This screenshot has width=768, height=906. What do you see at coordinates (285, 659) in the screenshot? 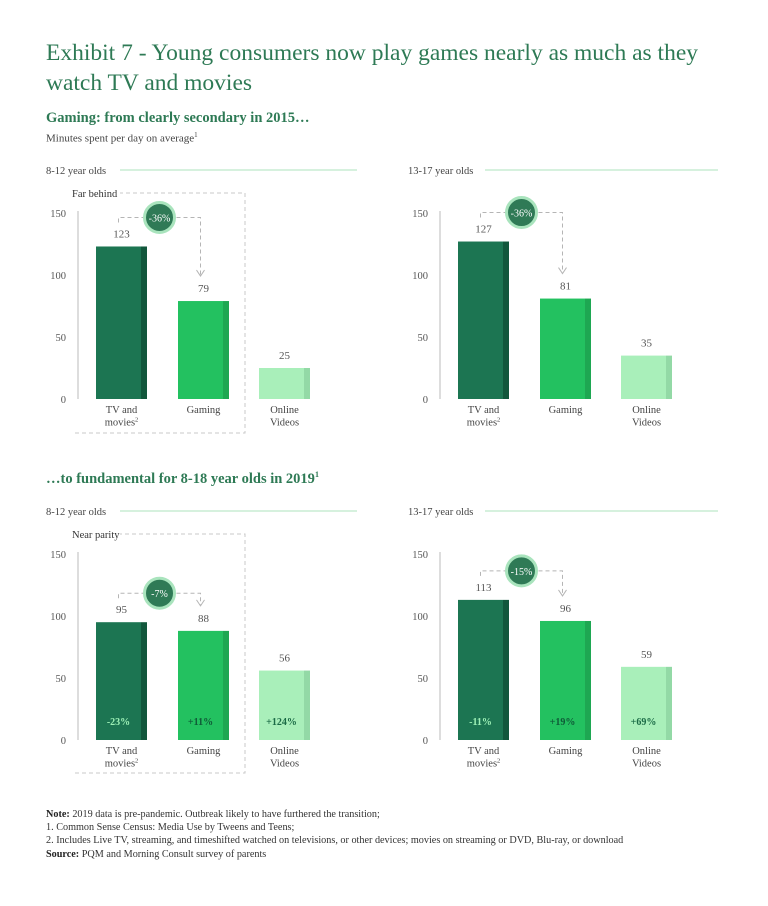
I see `value-label: 56` at bounding box center [285, 659].